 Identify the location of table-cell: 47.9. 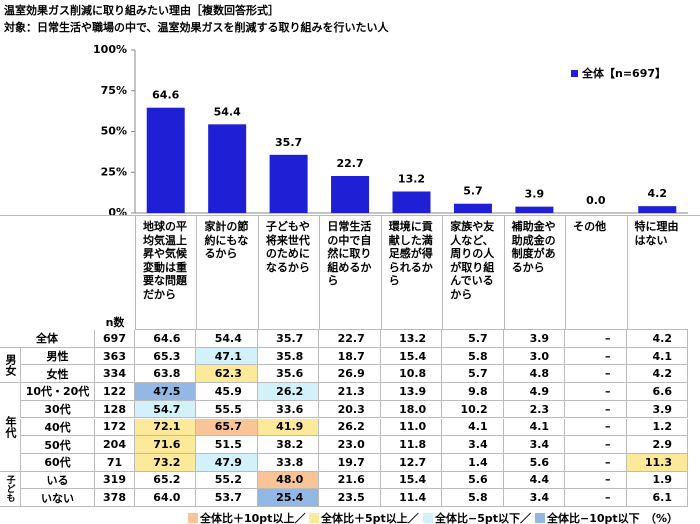
(227, 462).